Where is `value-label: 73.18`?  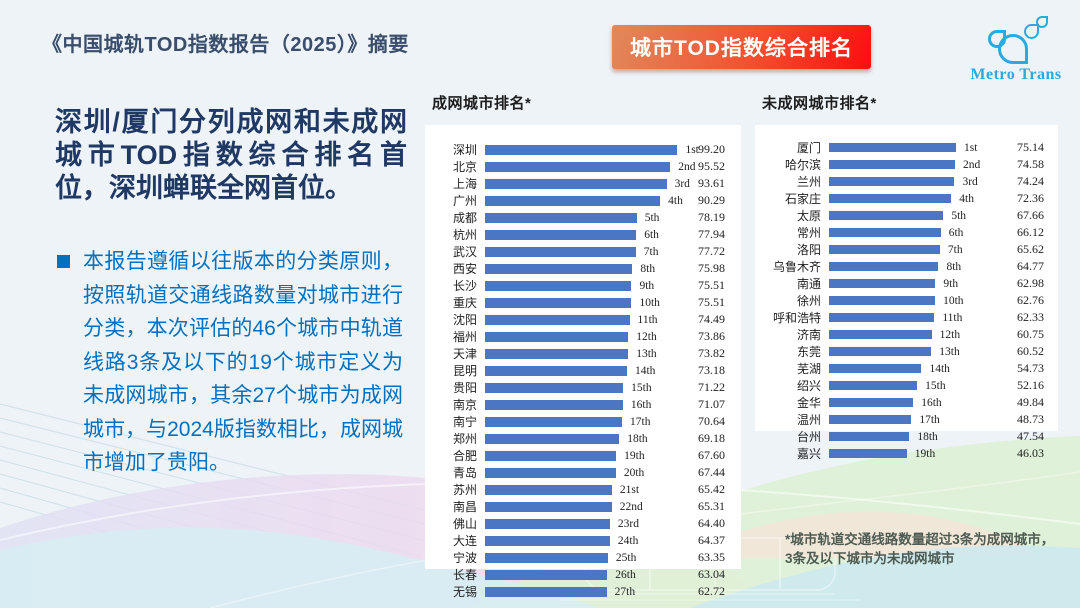 value-label: 73.18 is located at coordinates (711, 370).